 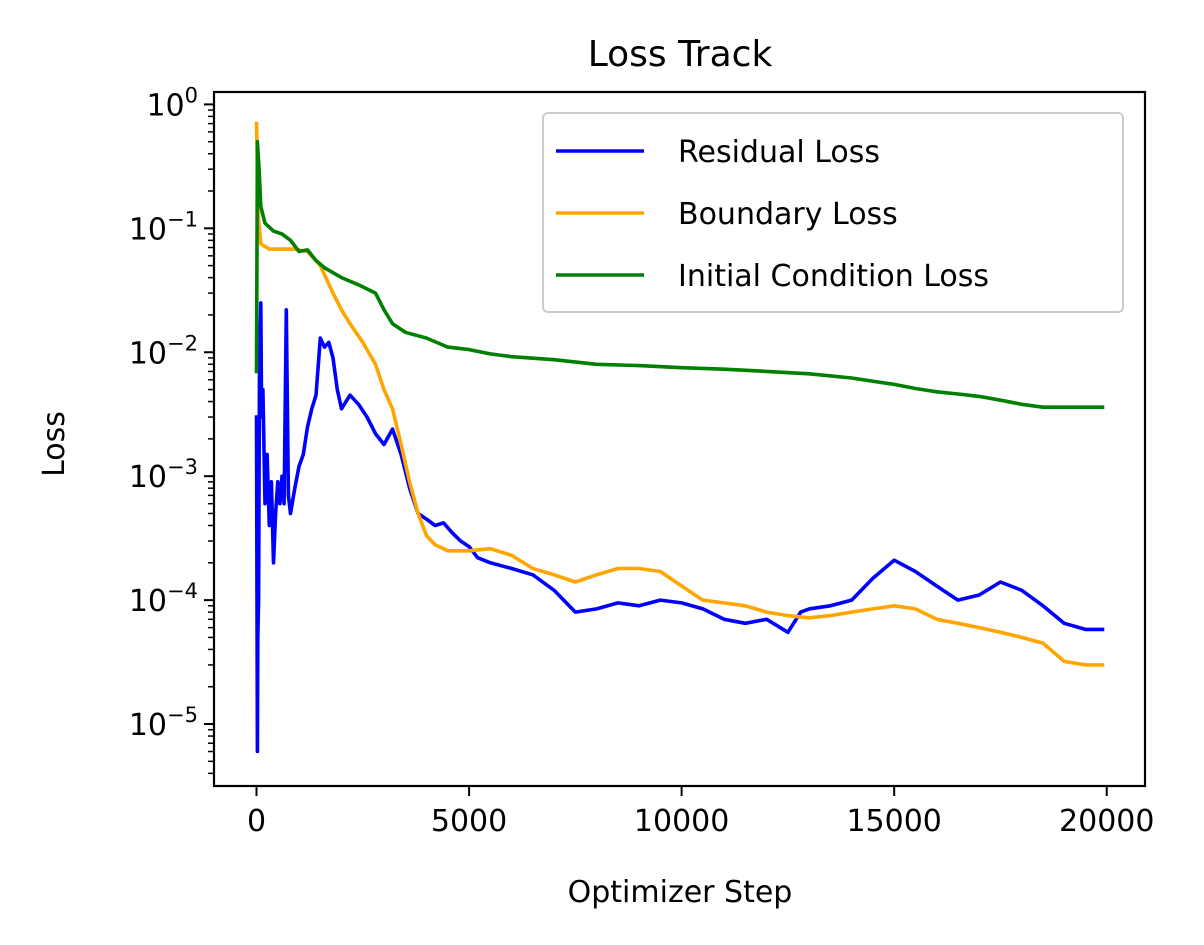 I want to click on x-axis-title: Optimizer Step, so click(x=680, y=892).